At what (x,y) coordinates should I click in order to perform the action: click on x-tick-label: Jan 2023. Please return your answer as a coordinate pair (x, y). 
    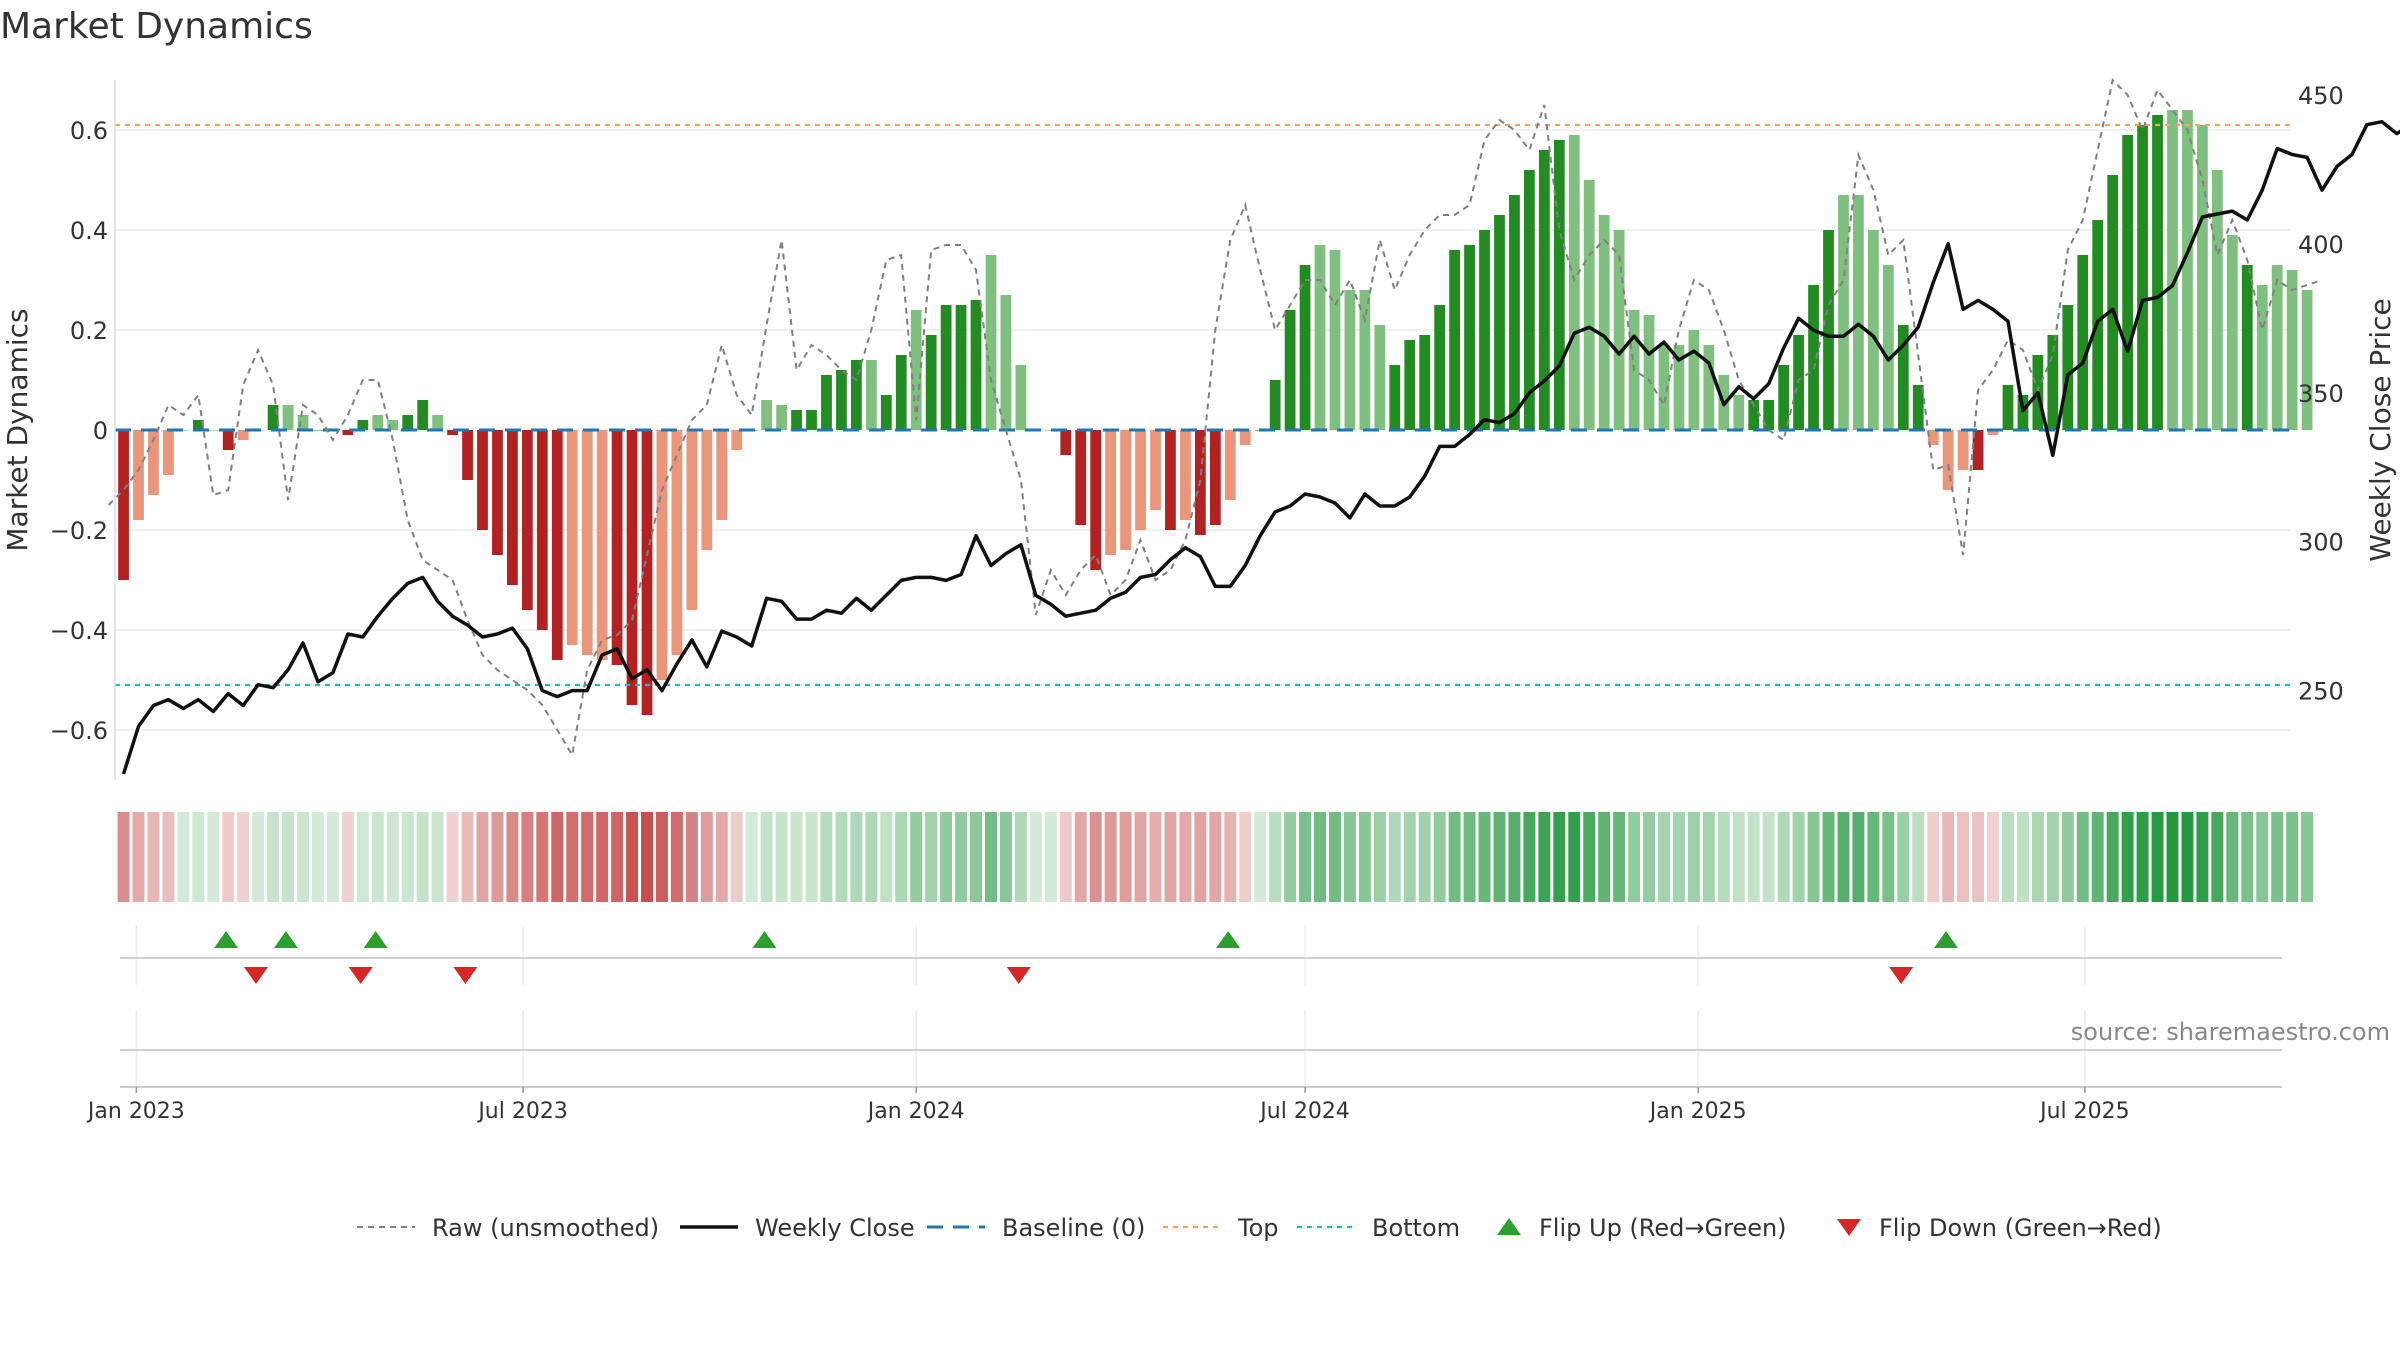
    Looking at the image, I should click on (135, 1111).